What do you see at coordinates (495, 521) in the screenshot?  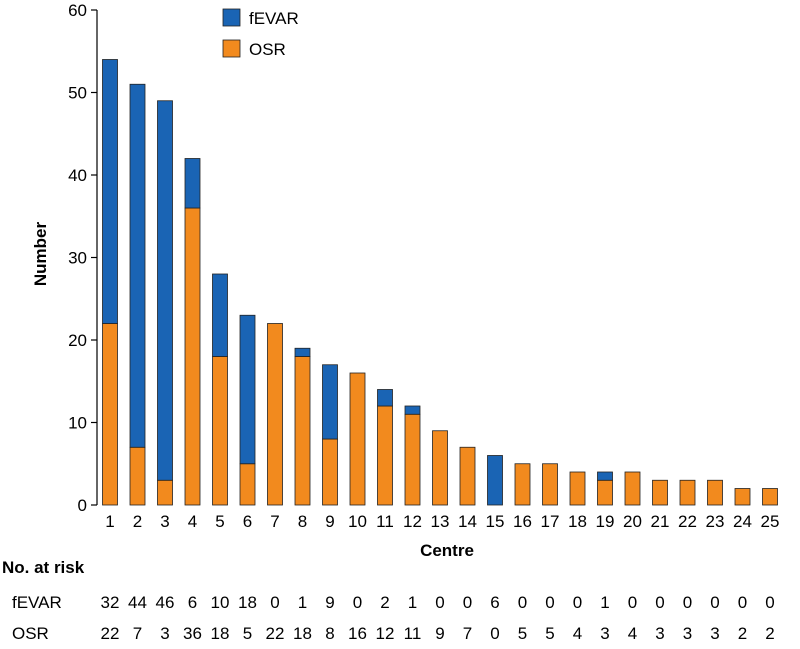 I see `x-tick-label: 15` at bounding box center [495, 521].